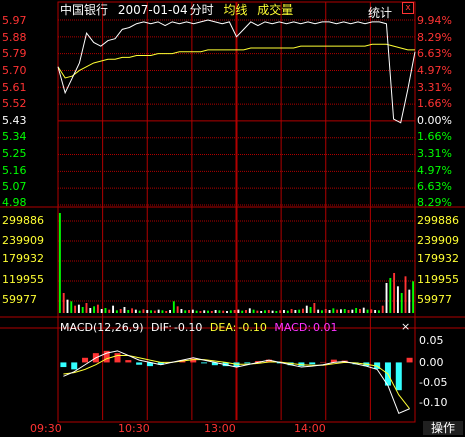  What do you see at coordinates (431, 340) in the screenshot?
I see `macd-tick: 0.05` at bounding box center [431, 340].